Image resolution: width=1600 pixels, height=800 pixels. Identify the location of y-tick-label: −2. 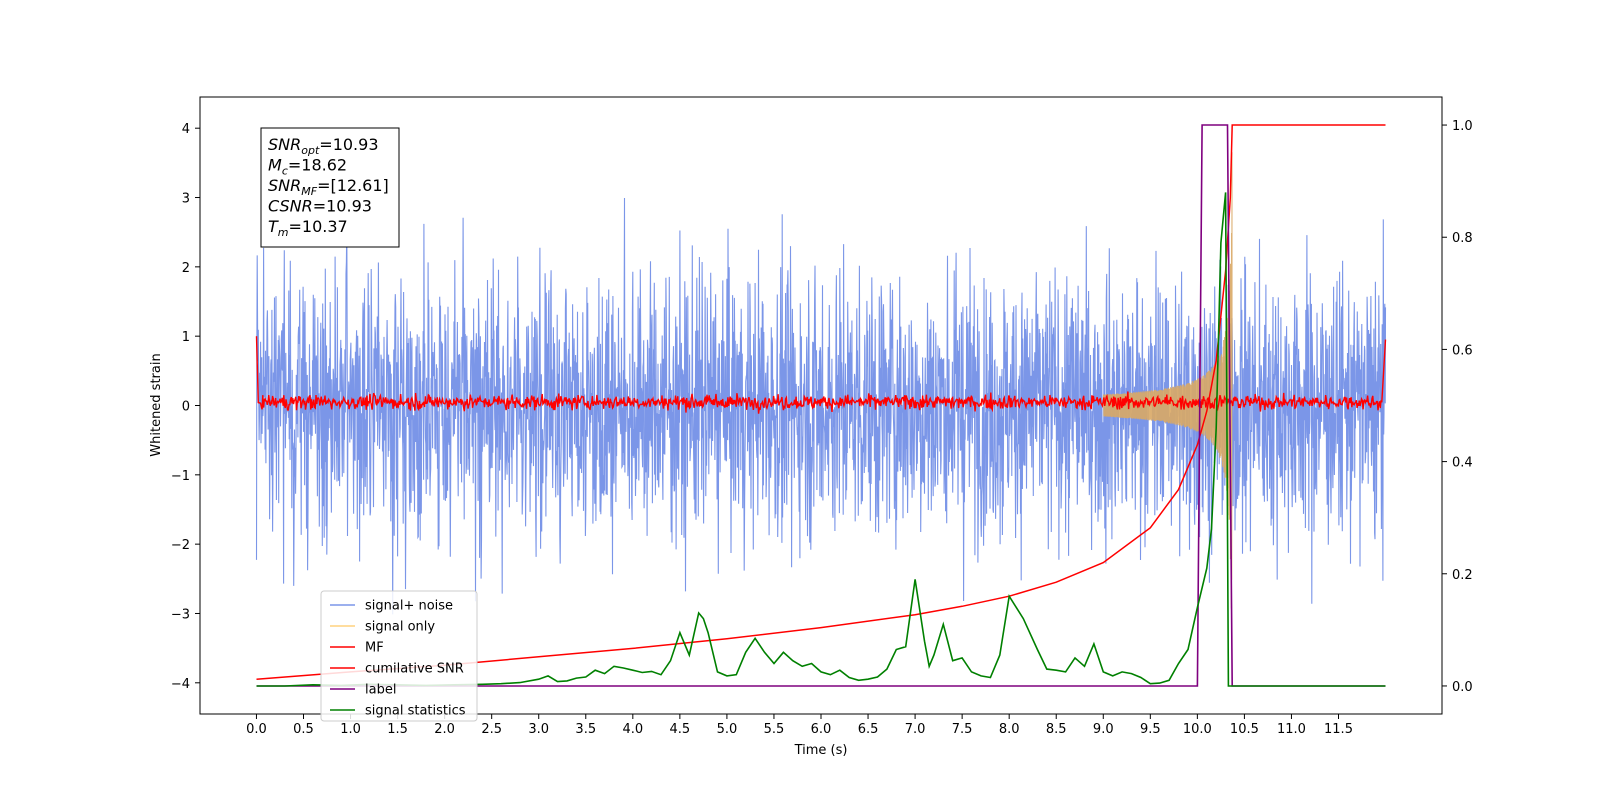
(180, 545).